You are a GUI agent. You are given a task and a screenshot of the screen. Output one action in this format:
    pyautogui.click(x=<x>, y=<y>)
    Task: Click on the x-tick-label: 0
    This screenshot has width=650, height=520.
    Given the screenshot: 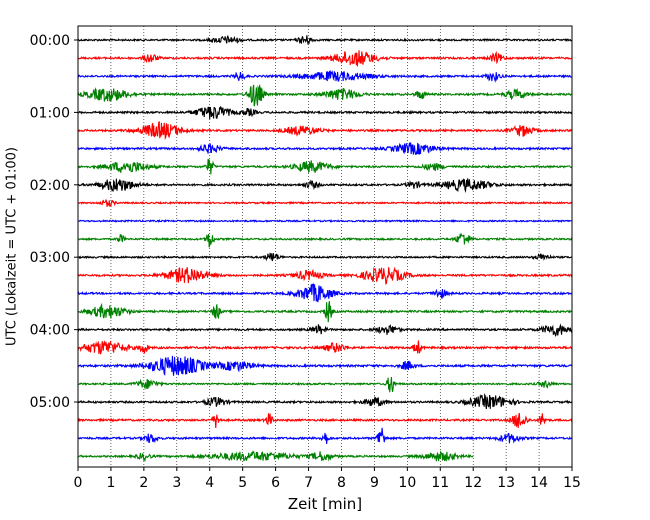 What is the action you would take?
    pyautogui.click(x=78, y=483)
    